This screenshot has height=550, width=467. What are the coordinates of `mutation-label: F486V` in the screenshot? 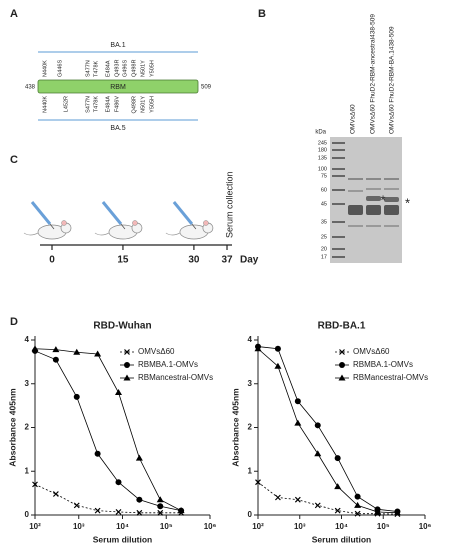 It's located at (117, 104).